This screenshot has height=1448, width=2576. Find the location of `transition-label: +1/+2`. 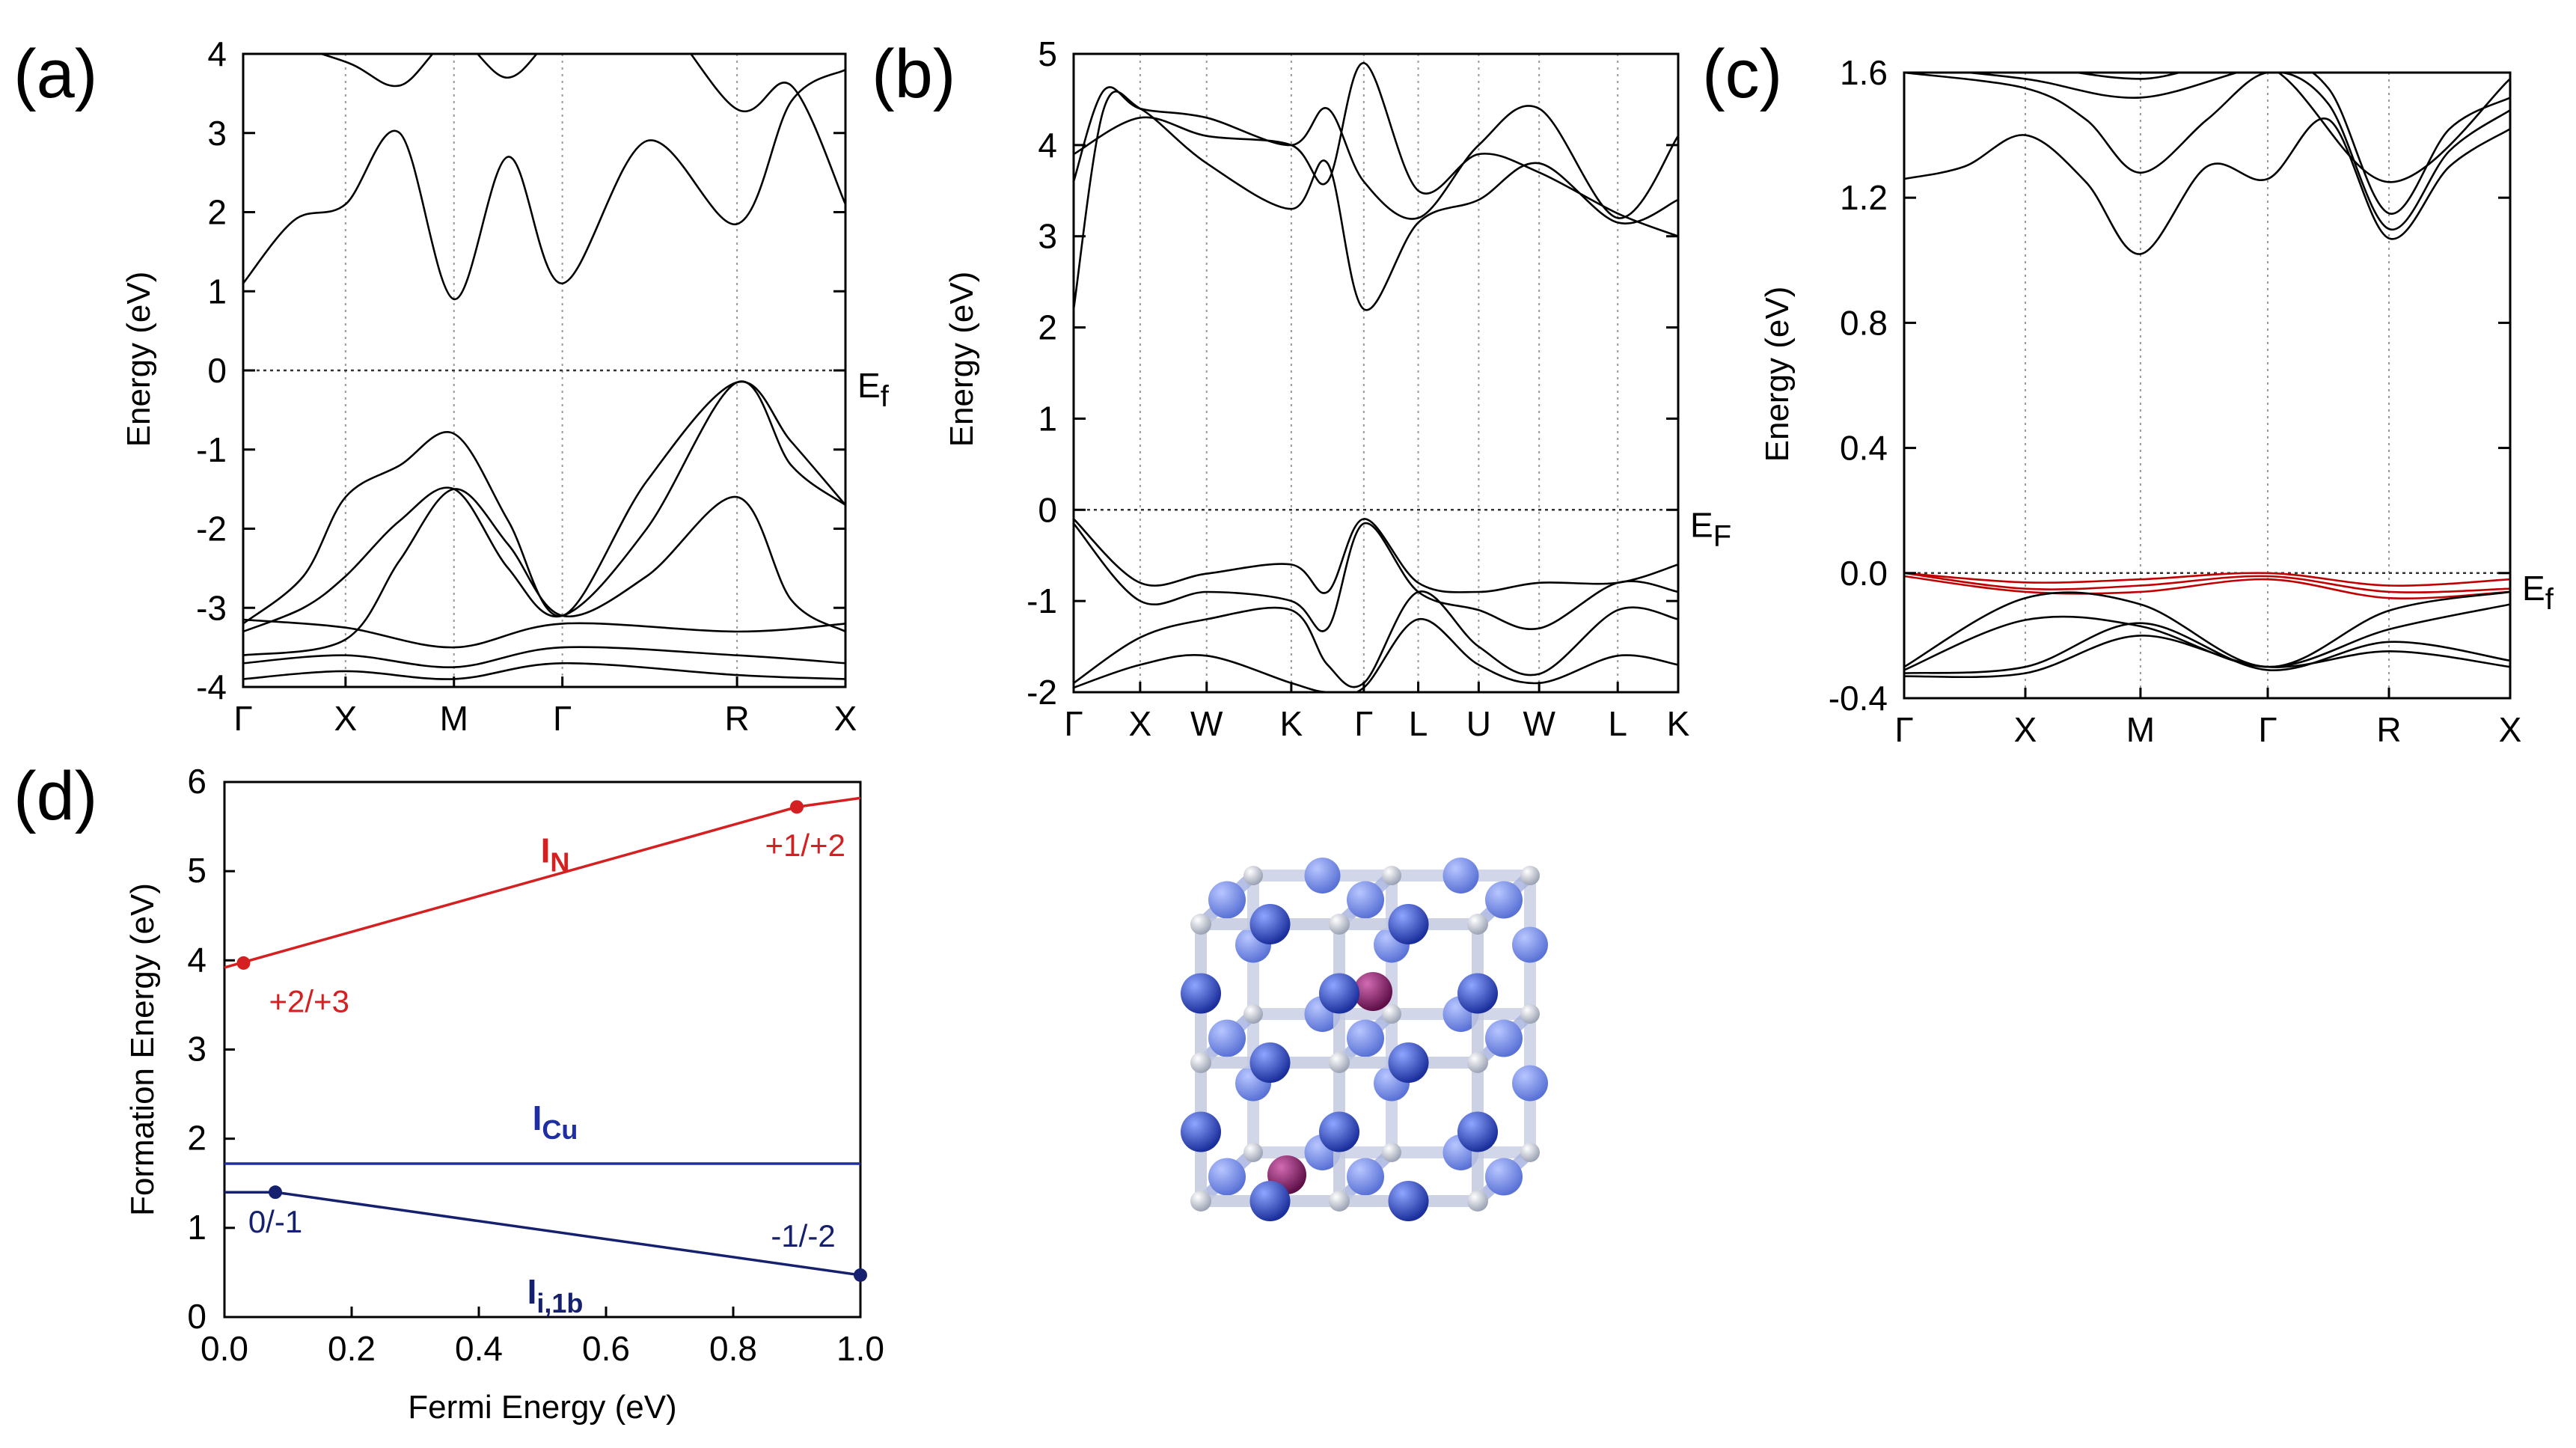

transition-label: +1/+2 is located at coordinates (805, 845).